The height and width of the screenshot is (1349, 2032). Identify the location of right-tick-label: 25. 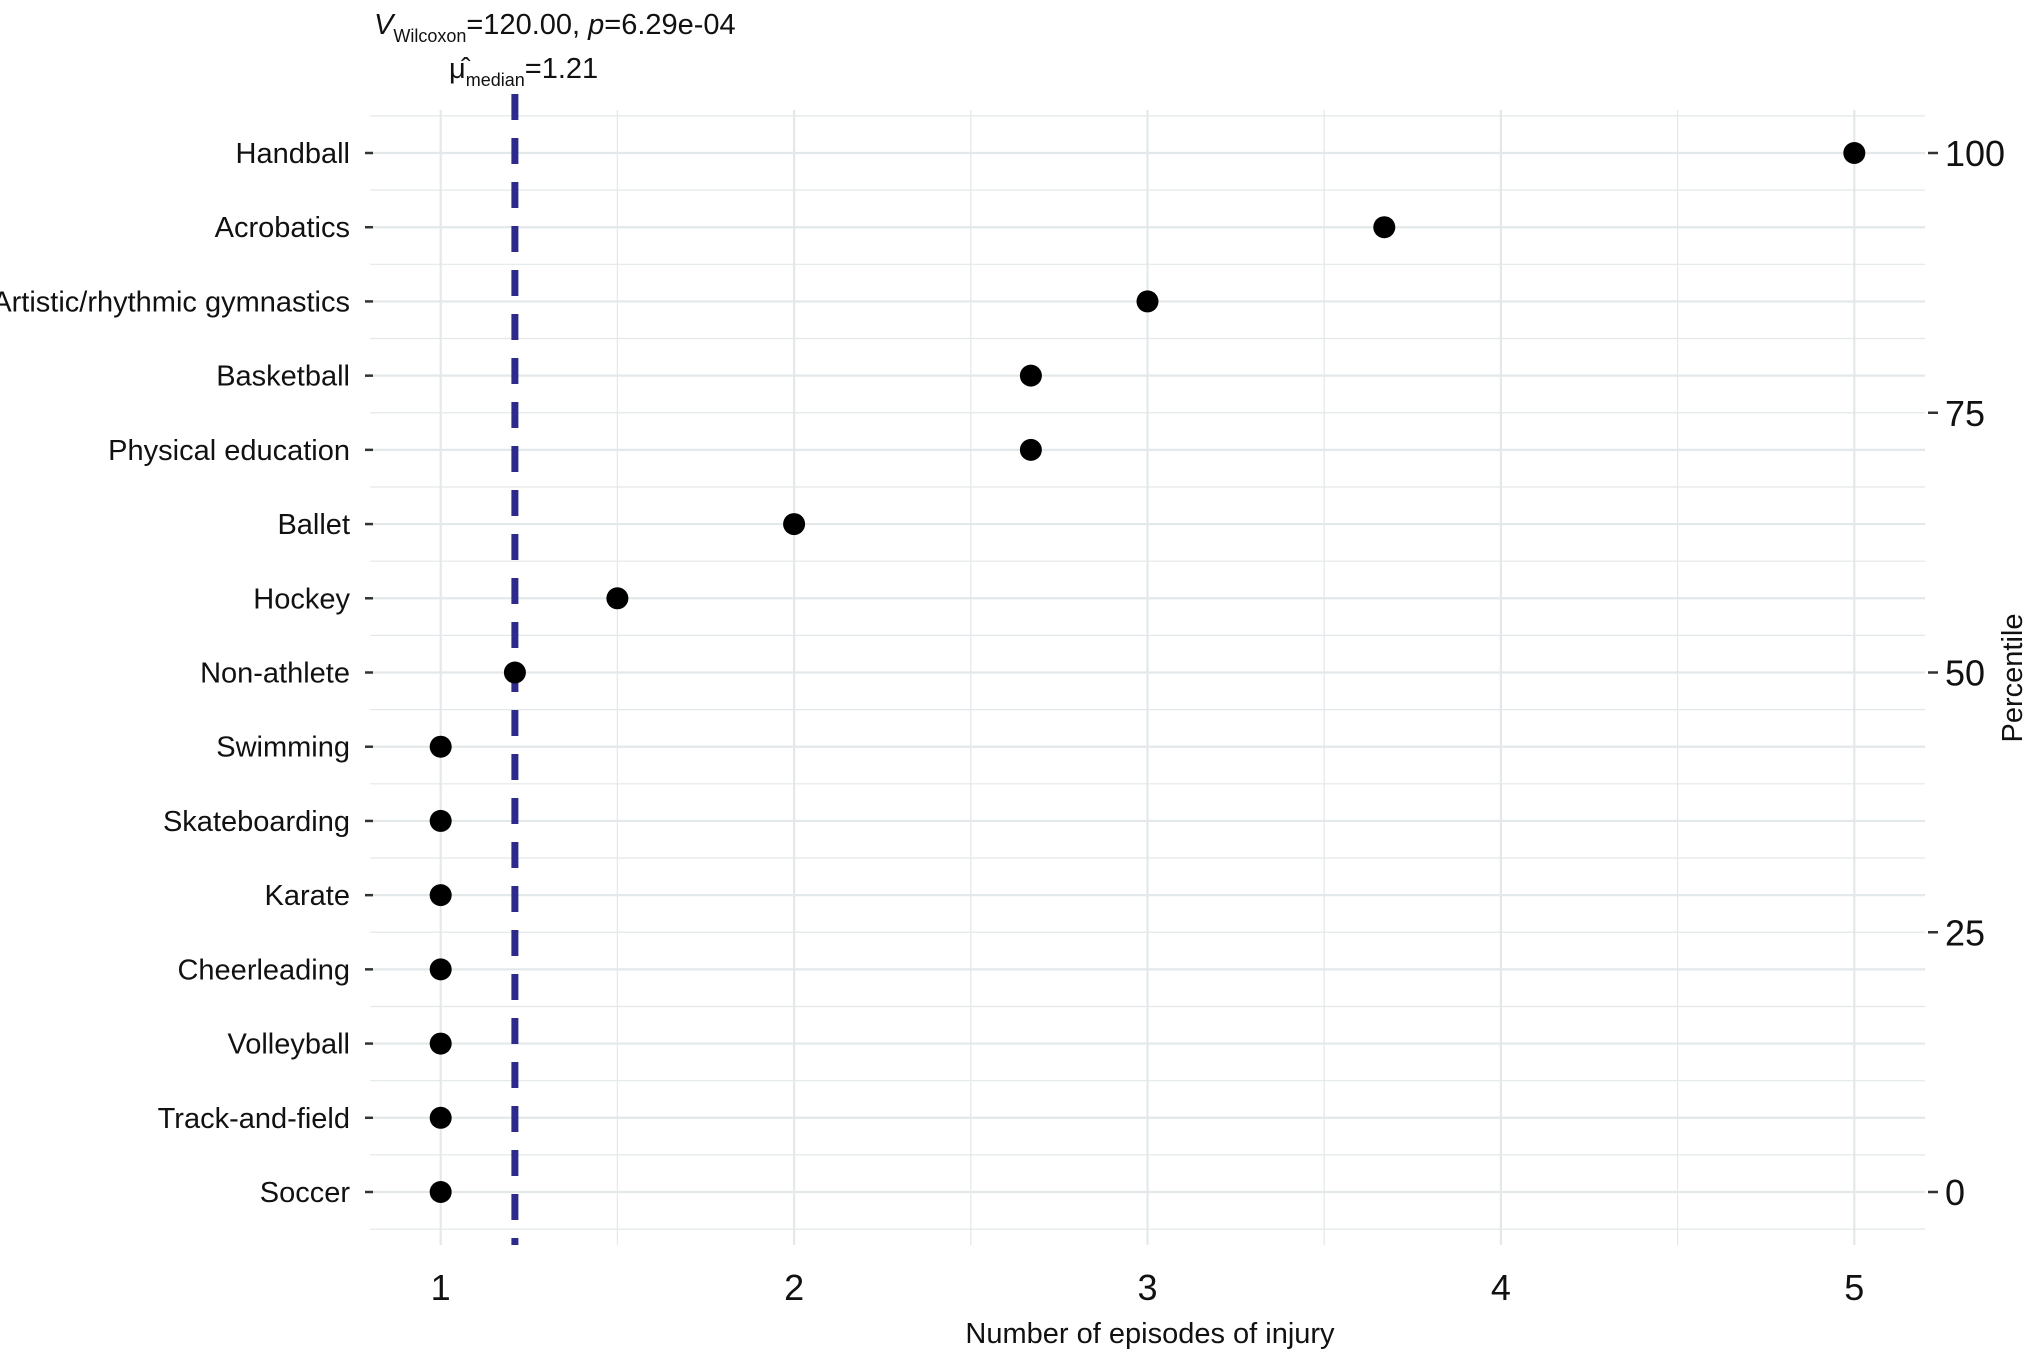
(1965, 932).